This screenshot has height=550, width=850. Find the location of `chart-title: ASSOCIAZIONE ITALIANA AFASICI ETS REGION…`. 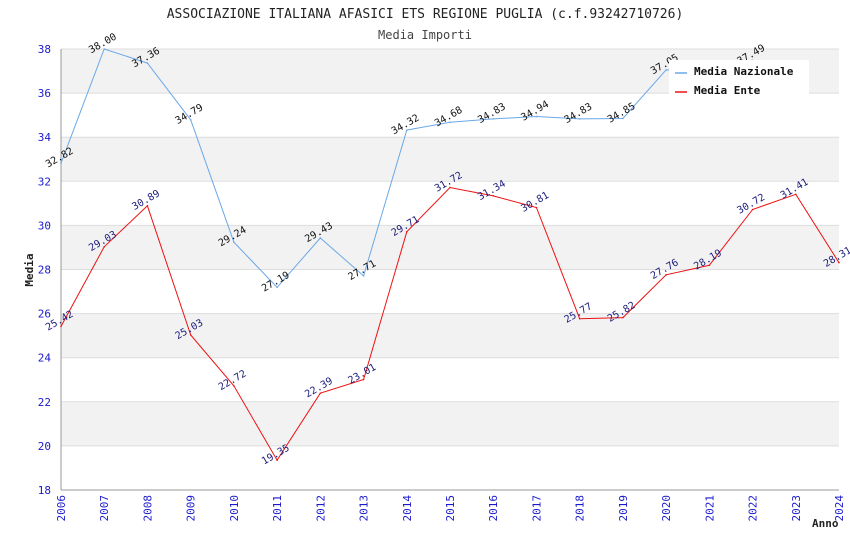

chart-title: ASSOCIAZIONE ITALIANA AFASICI ETS REGION… is located at coordinates (425, 14).